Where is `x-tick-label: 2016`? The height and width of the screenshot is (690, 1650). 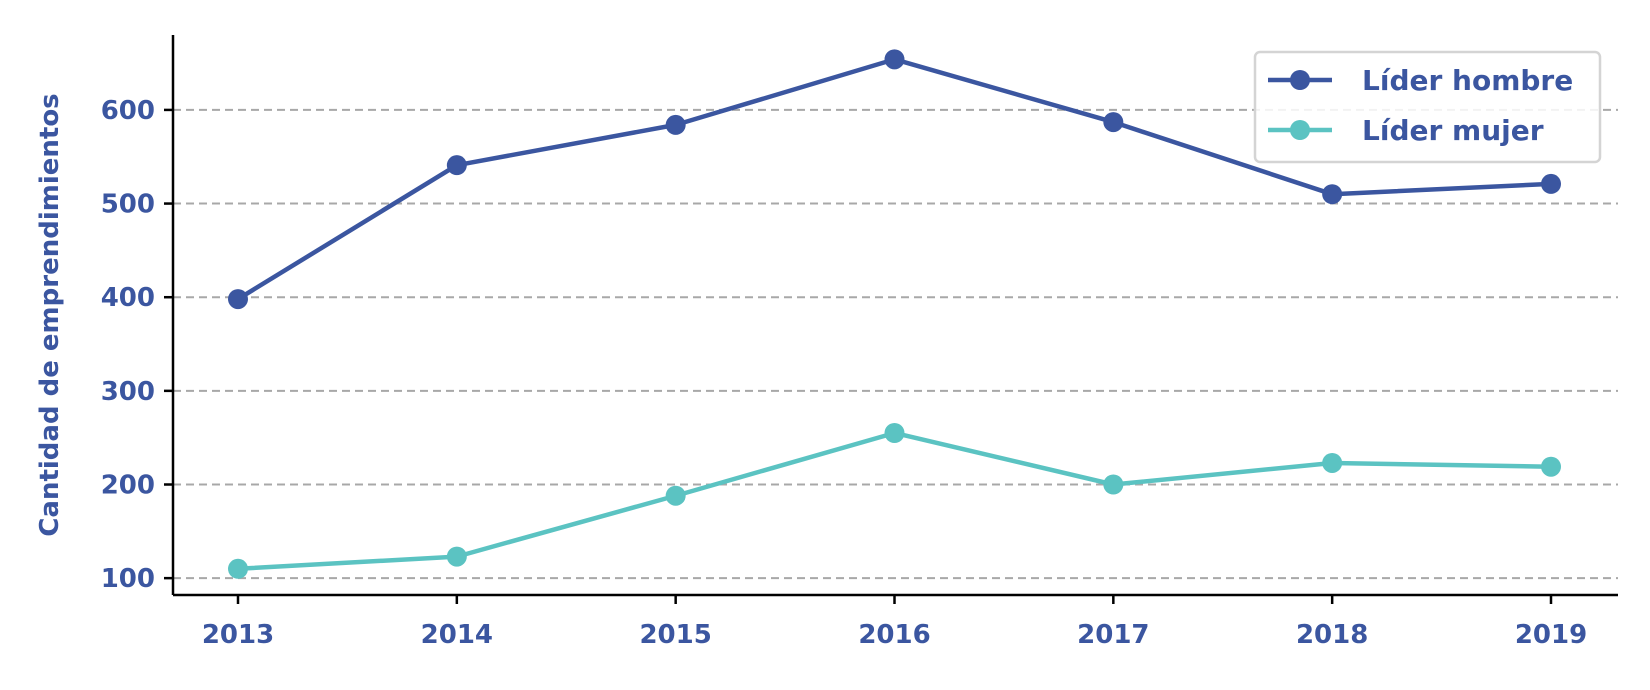
x-tick-label: 2016 is located at coordinates (894, 635).